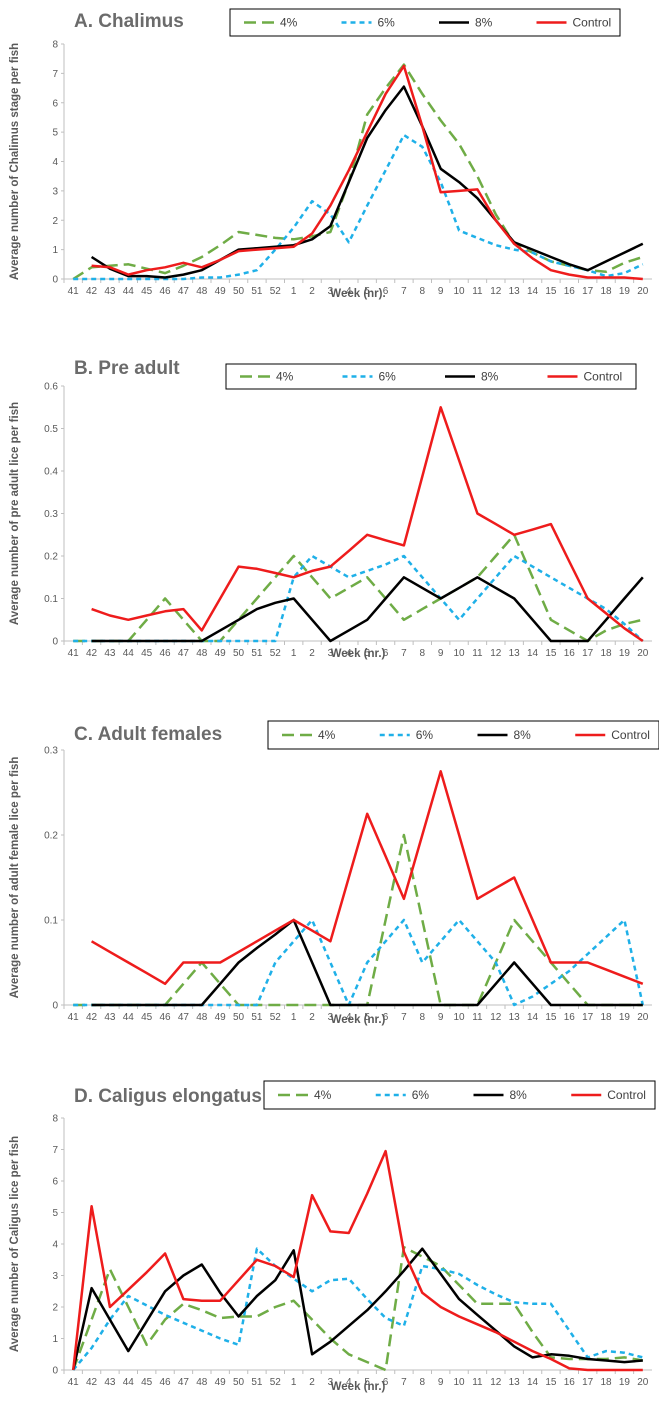 This screenshot has width=659, height=1413. Describe the element at coordinates (55, 1308) in the screenshot. I see `y-tick-label: 2` at that location.